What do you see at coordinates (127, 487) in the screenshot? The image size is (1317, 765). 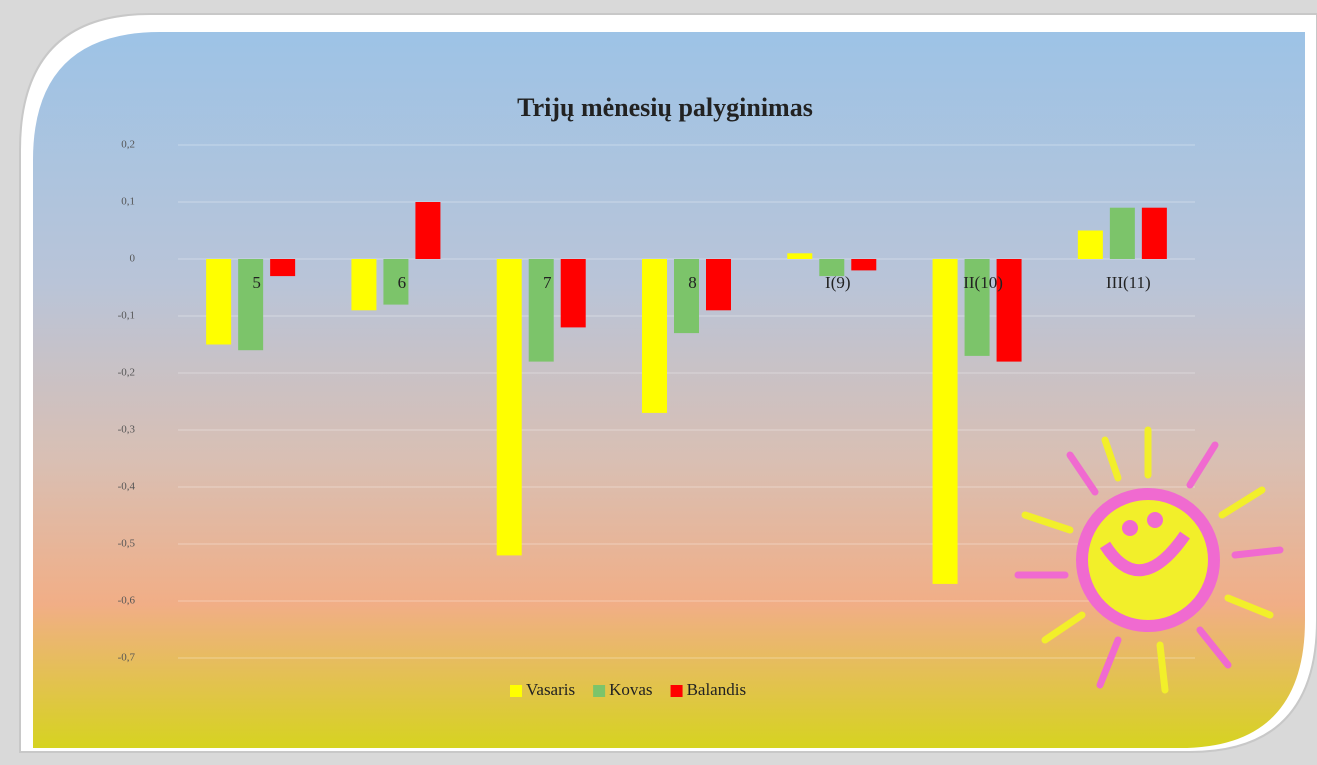 I see `y-tick-label: -0,4` at bounding box center [127, 487].